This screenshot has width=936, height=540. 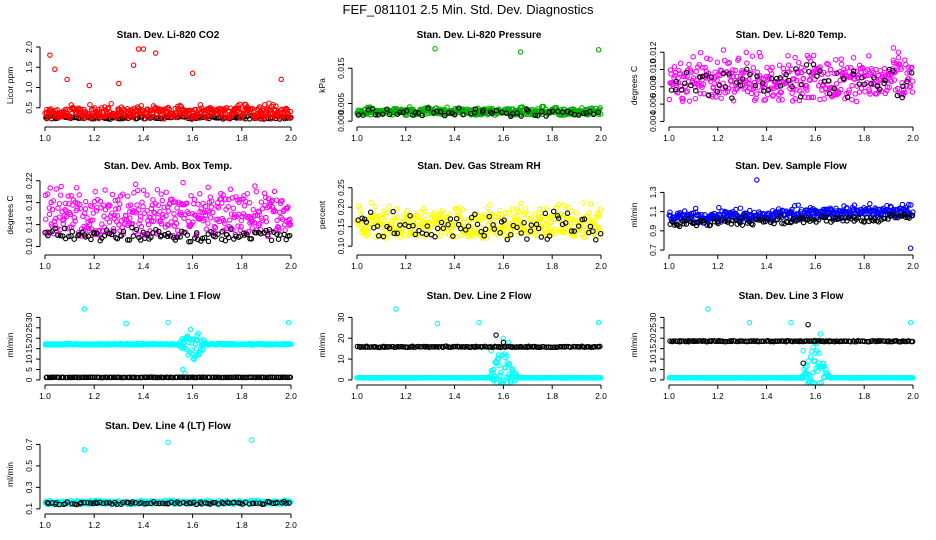 What do you see at coordinates (168, 296) in the screenshot?
I see `panel-title: Stan. Dev. Line 1 Flow` at bounding box center [168, 296].